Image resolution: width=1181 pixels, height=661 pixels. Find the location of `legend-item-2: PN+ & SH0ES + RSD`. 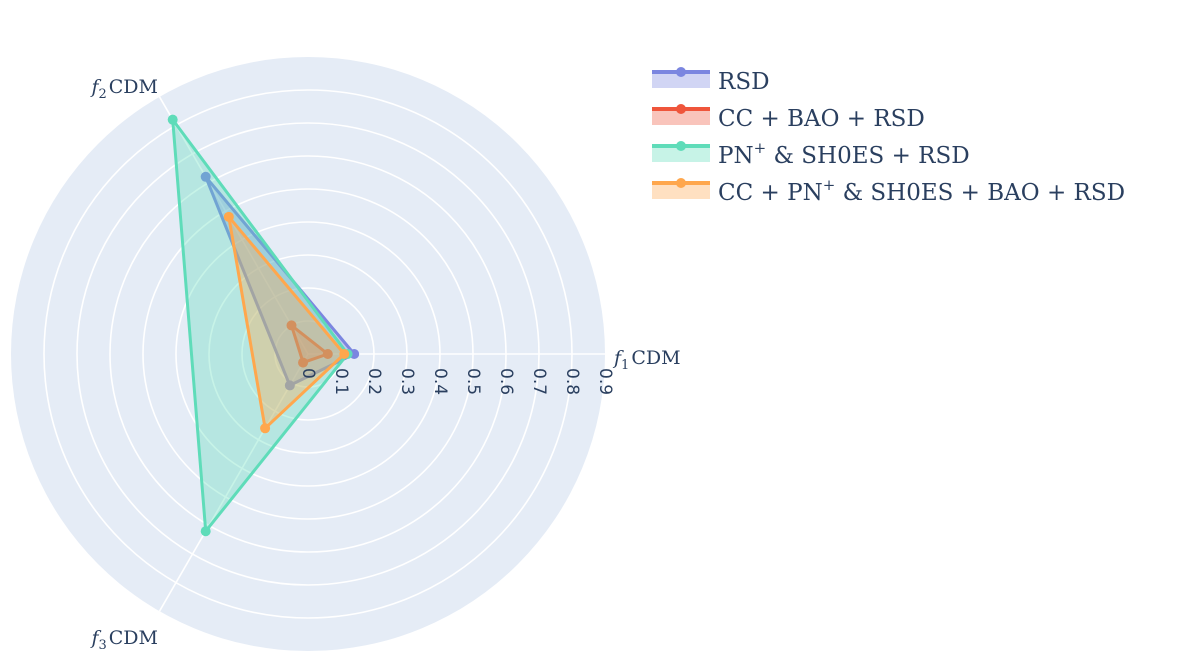

legend-item-2: PN+ & SH0ES + RSD is located at coordinates (811, 154).